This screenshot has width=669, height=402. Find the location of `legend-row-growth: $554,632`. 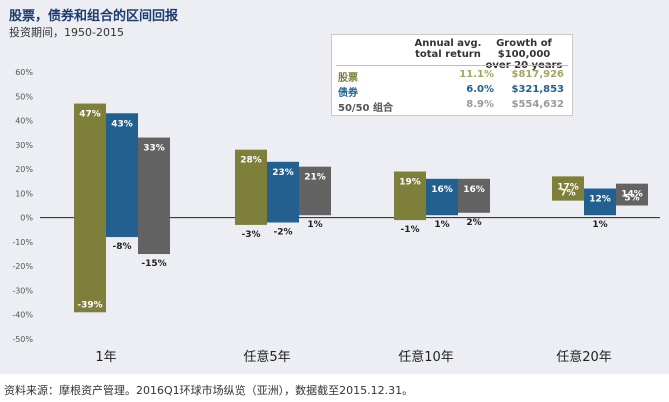

legend-row-growth: $554,632 is located at coordinates (537, 104).